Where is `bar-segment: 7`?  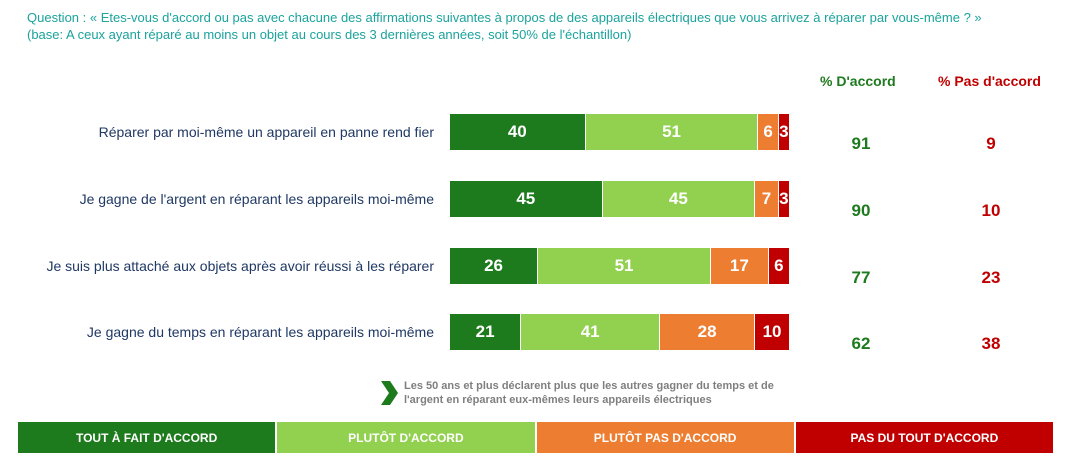
bar-segment: 7 is located at coordinates (767, 199).